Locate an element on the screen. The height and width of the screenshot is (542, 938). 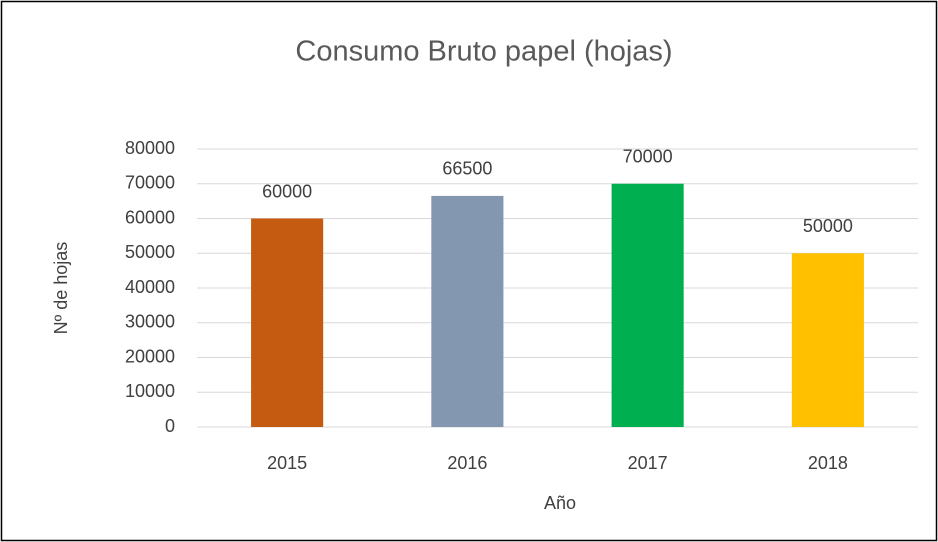
y-tick-label: 50000 is located at coordinates (150, 252).